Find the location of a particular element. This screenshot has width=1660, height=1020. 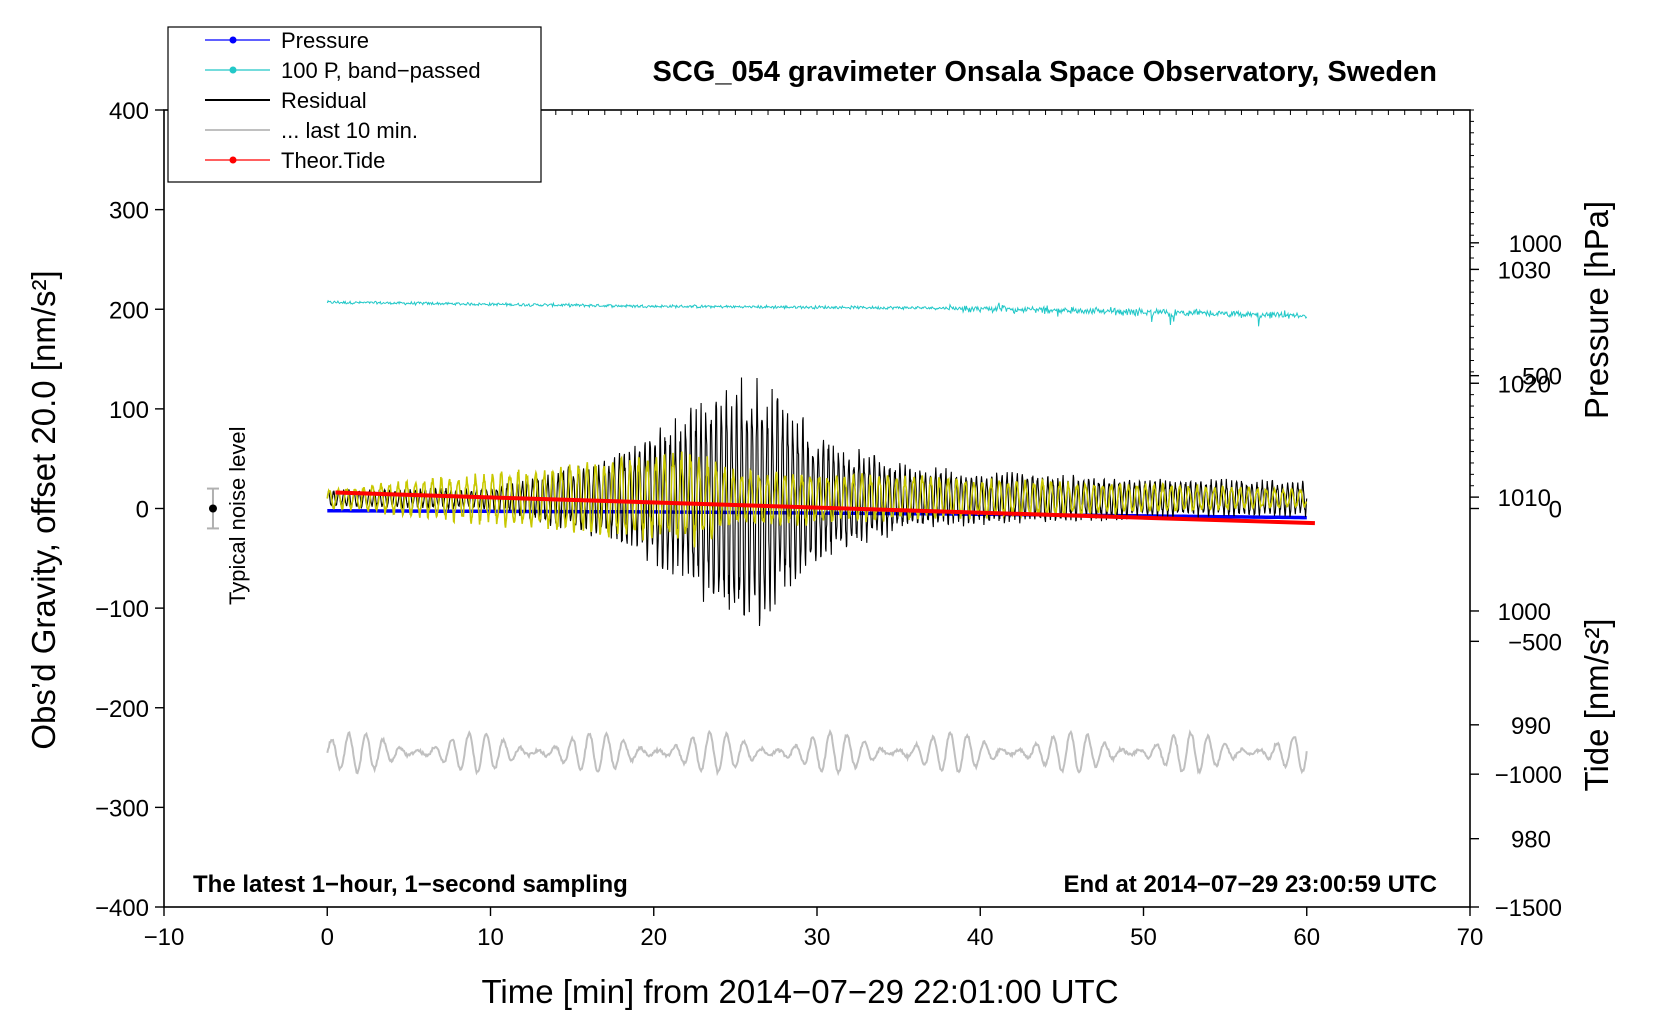

pressure-axis-ticks: 1030 1020 1010 1000 990 980 is located at coordinates (1510, 555).